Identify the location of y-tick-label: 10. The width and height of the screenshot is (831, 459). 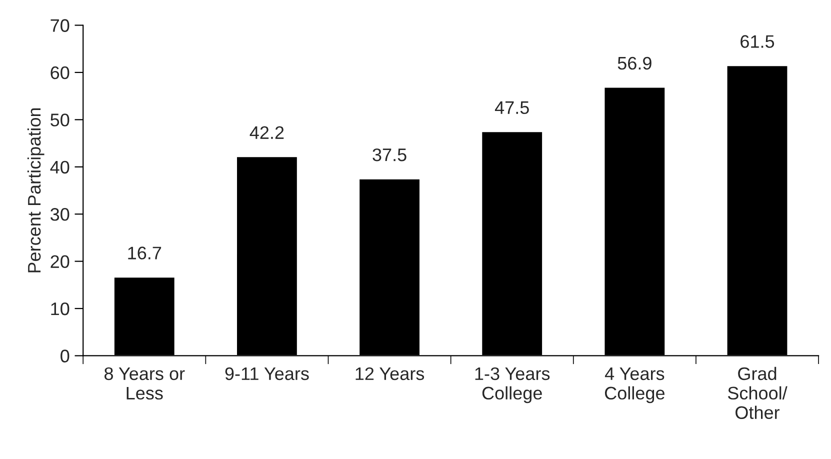
(60, 309).